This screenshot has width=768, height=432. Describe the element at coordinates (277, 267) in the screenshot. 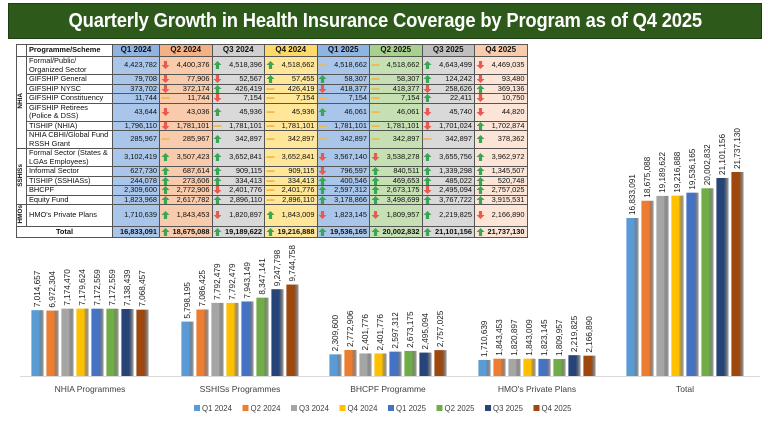

I see `data-label: 9,247,798` at that location.